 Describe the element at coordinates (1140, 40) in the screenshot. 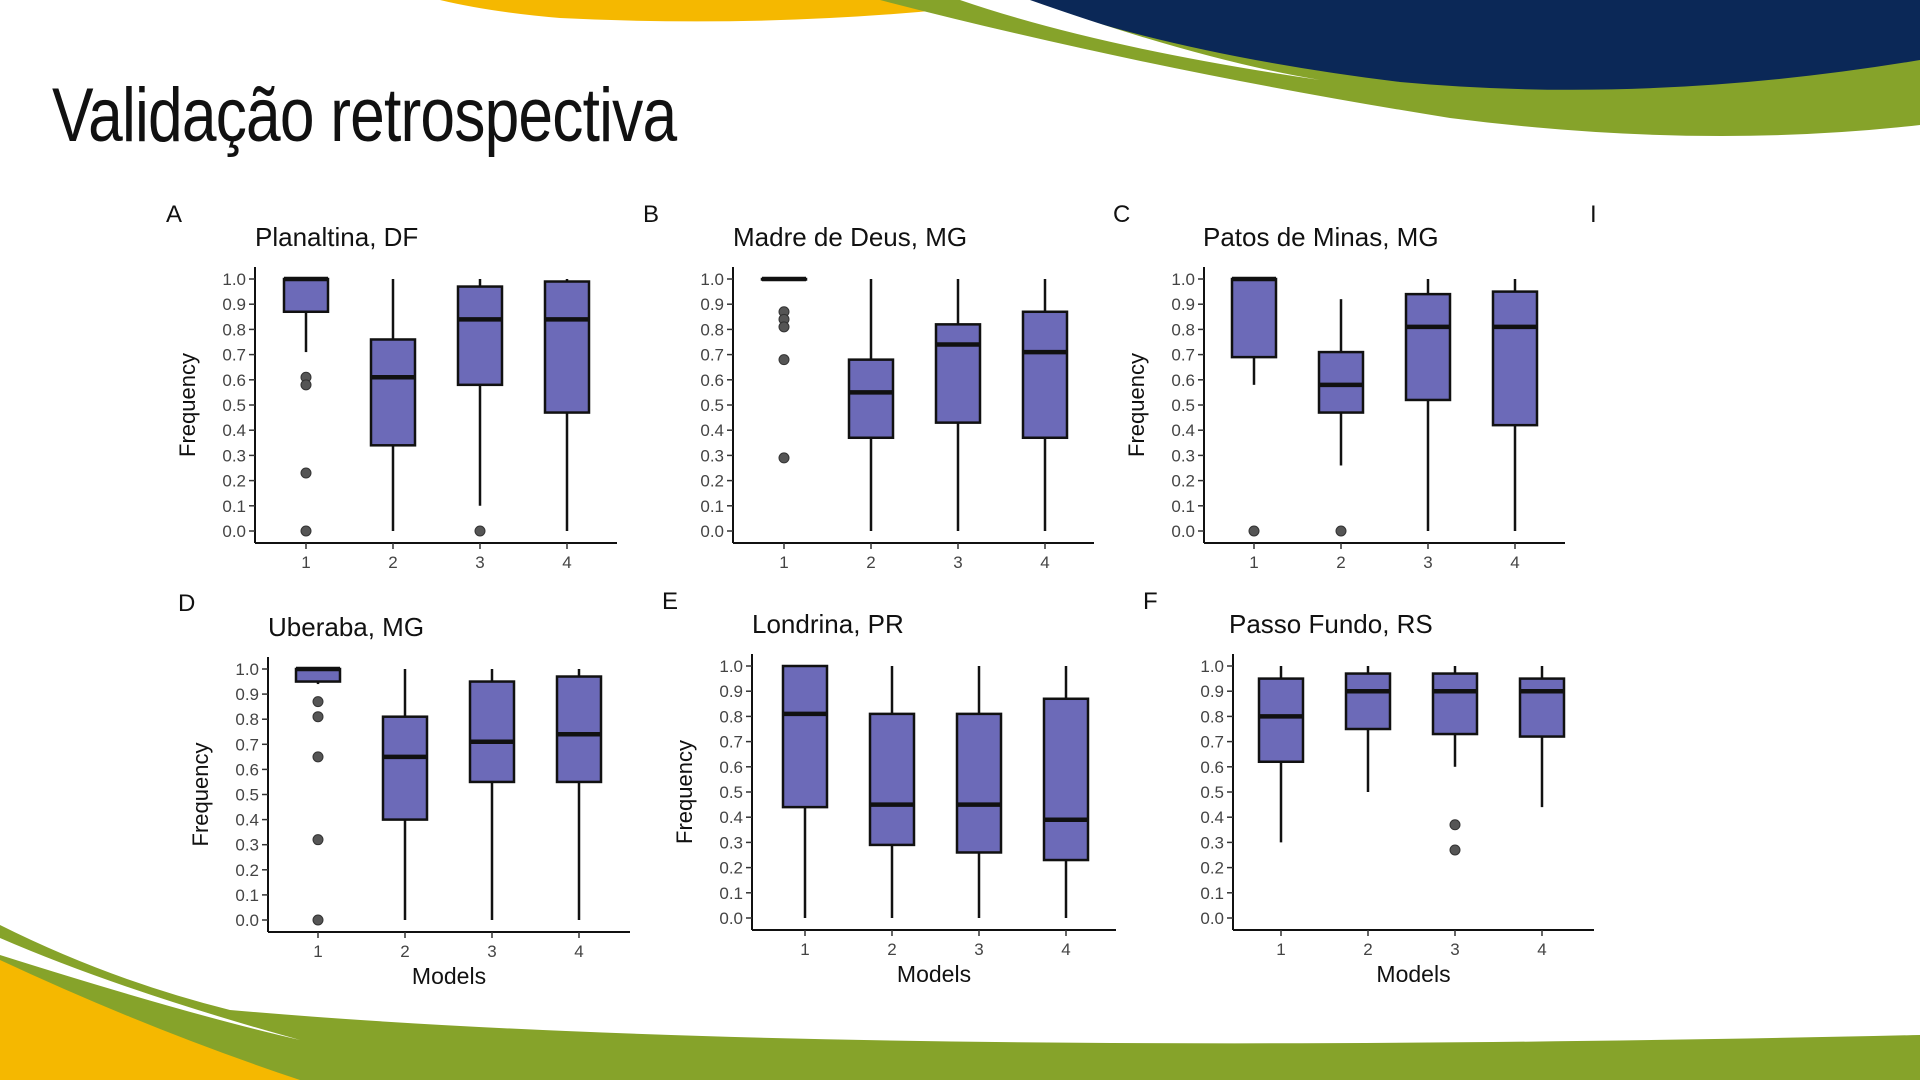

I see `top-white-gap` at that location.